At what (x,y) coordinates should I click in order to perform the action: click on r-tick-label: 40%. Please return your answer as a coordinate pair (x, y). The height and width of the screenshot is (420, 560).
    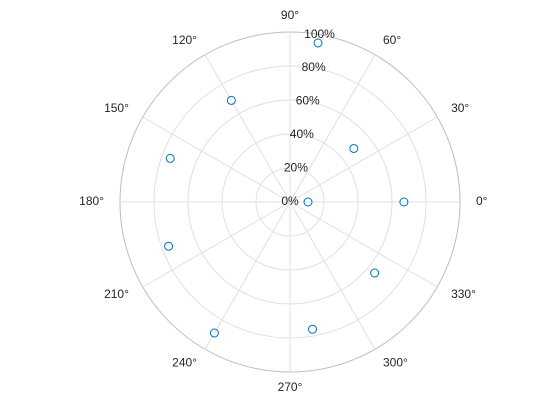
    Looking at the image, I should click on (302, 134).